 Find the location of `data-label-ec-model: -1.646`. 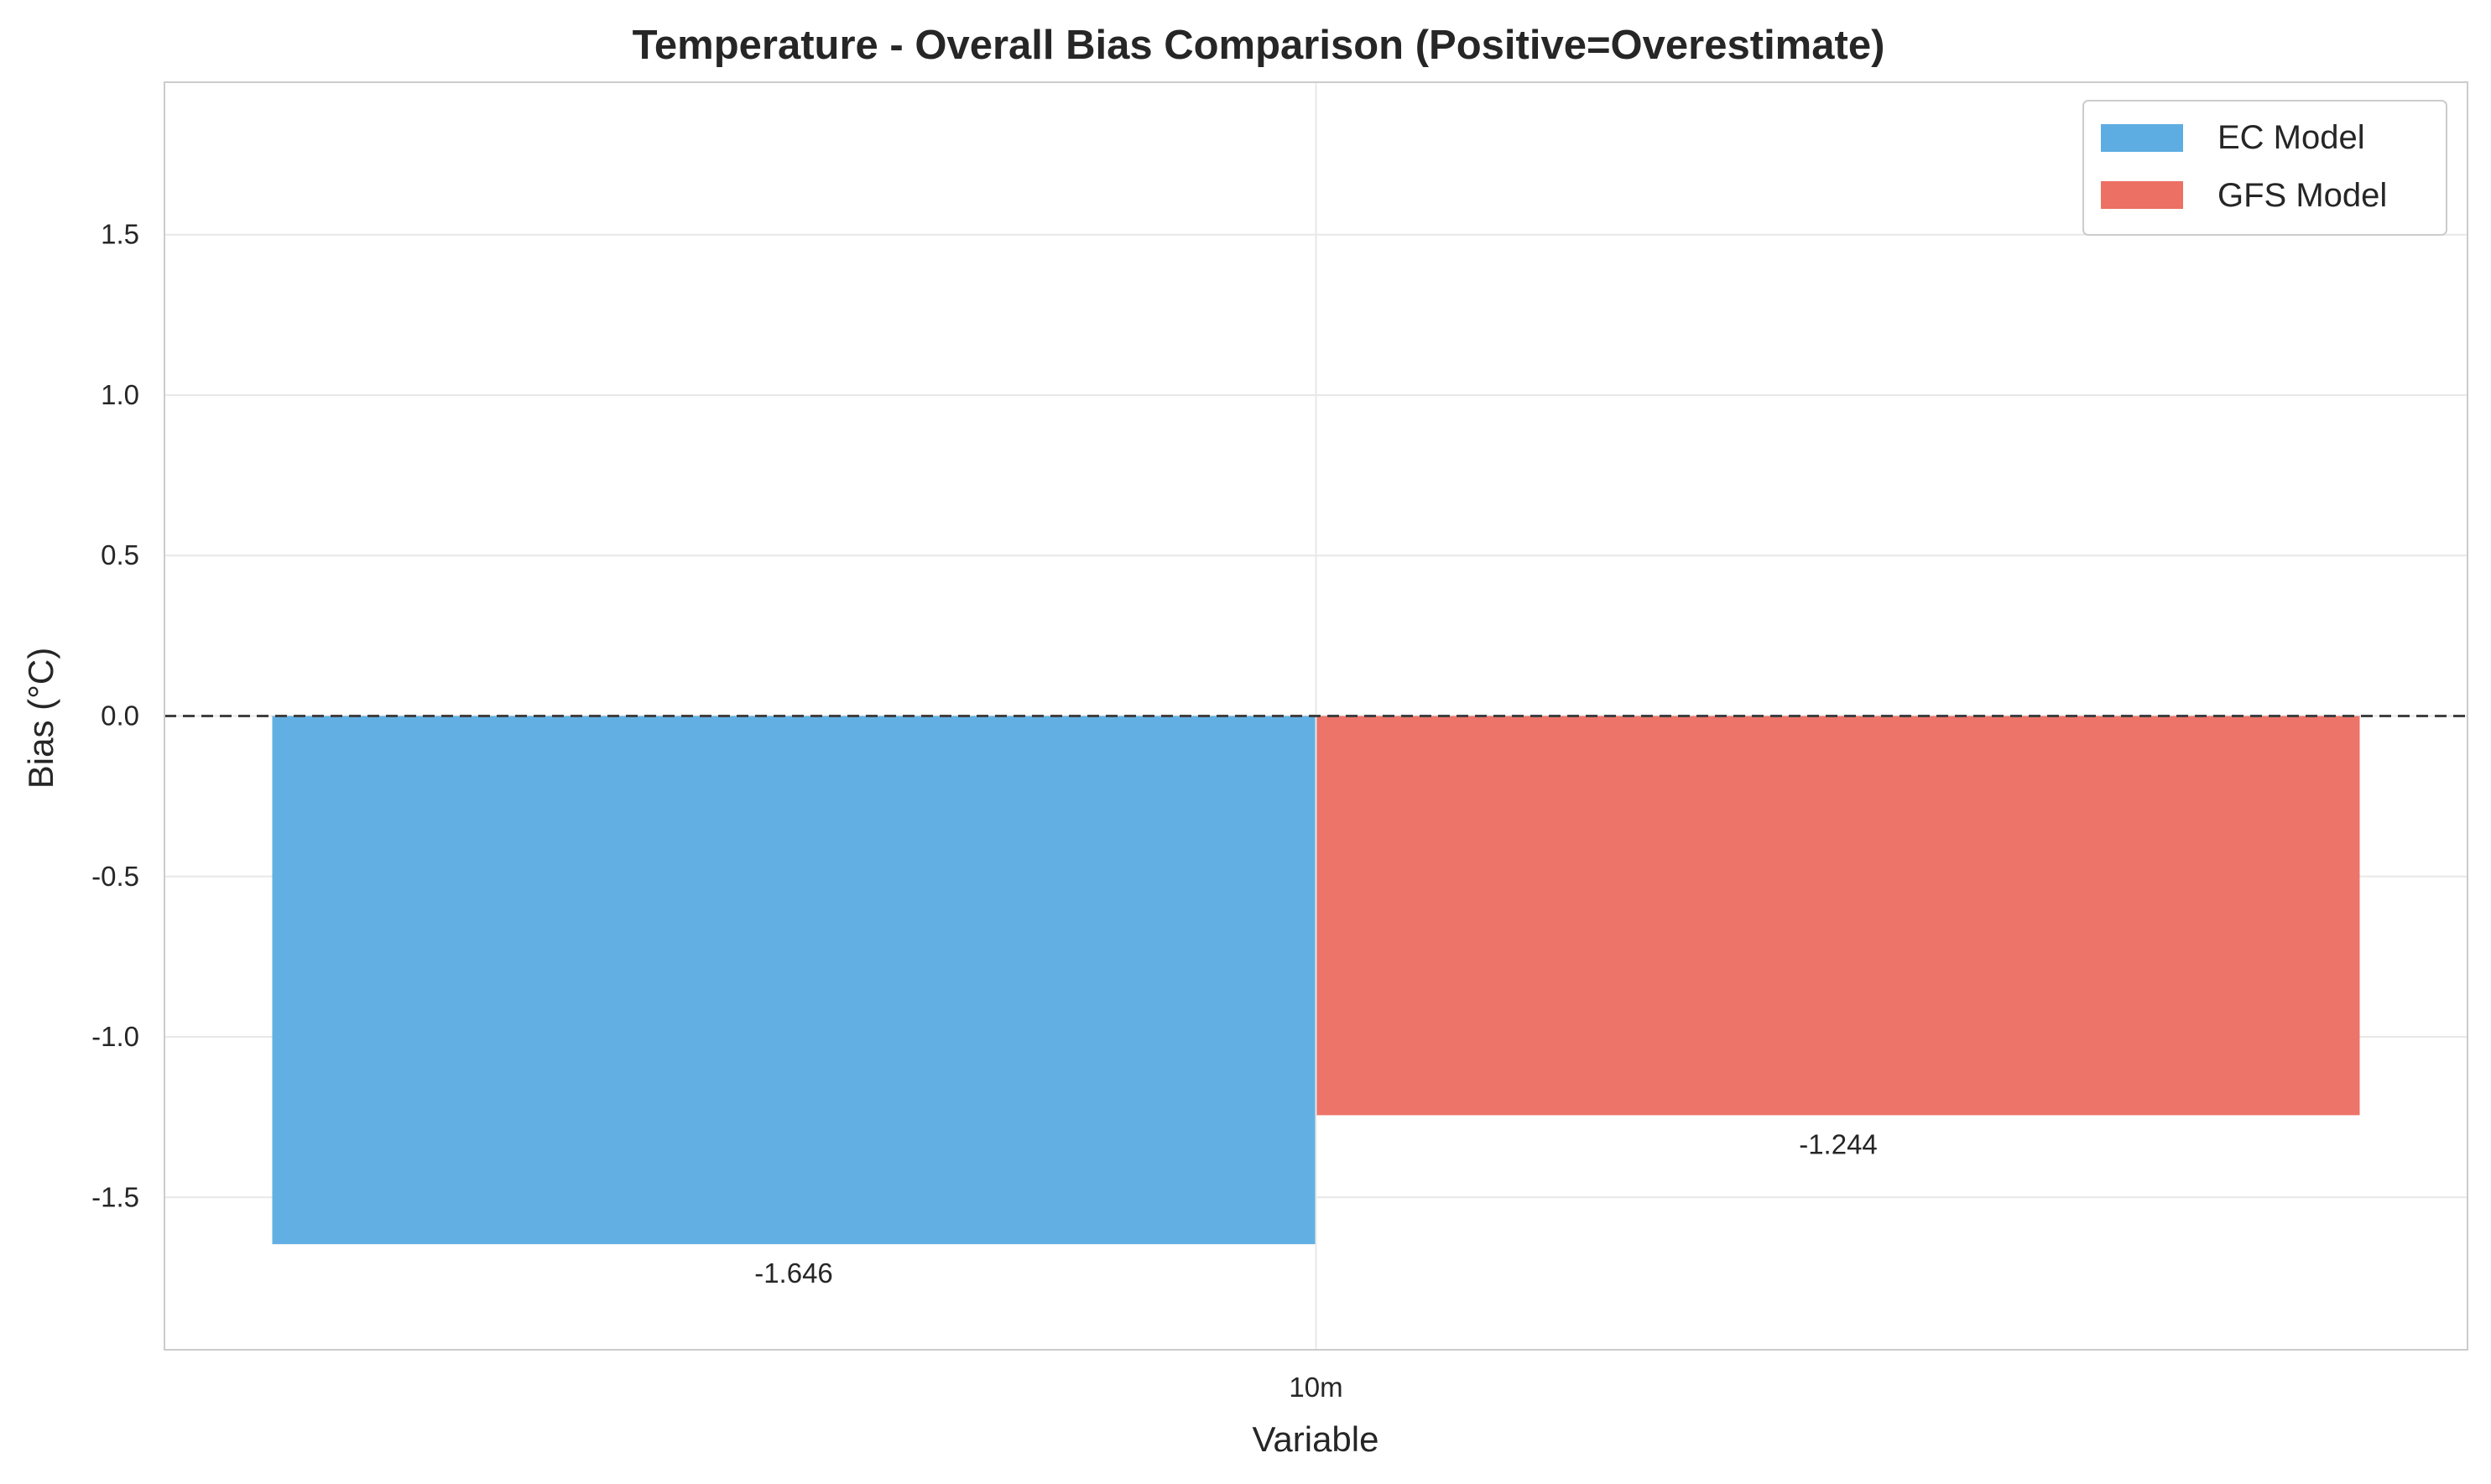

data-label-ec-model: -1.646 is located at coordinates (793, 1273).